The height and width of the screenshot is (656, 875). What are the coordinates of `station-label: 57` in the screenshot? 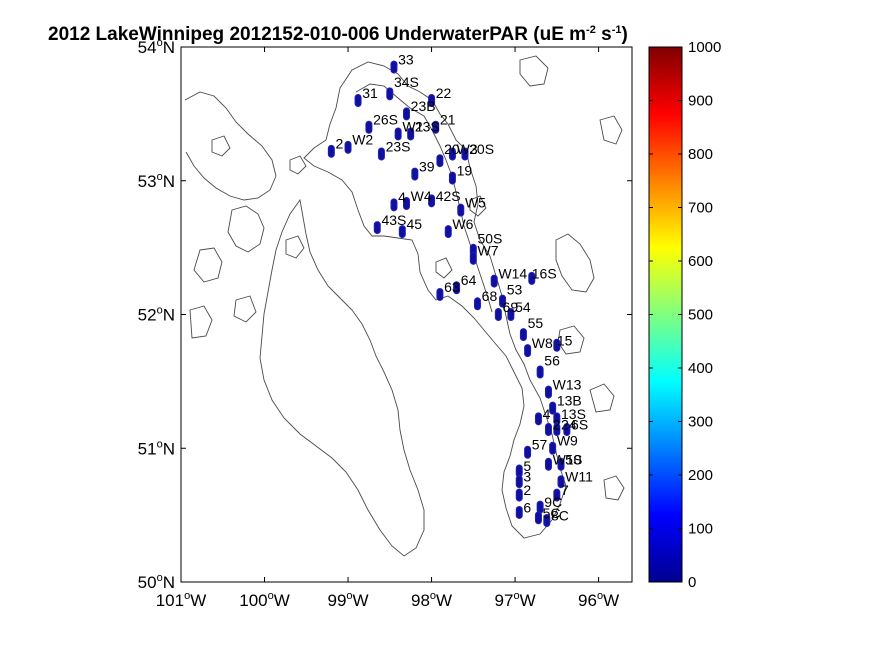 It's located at (540, 445).